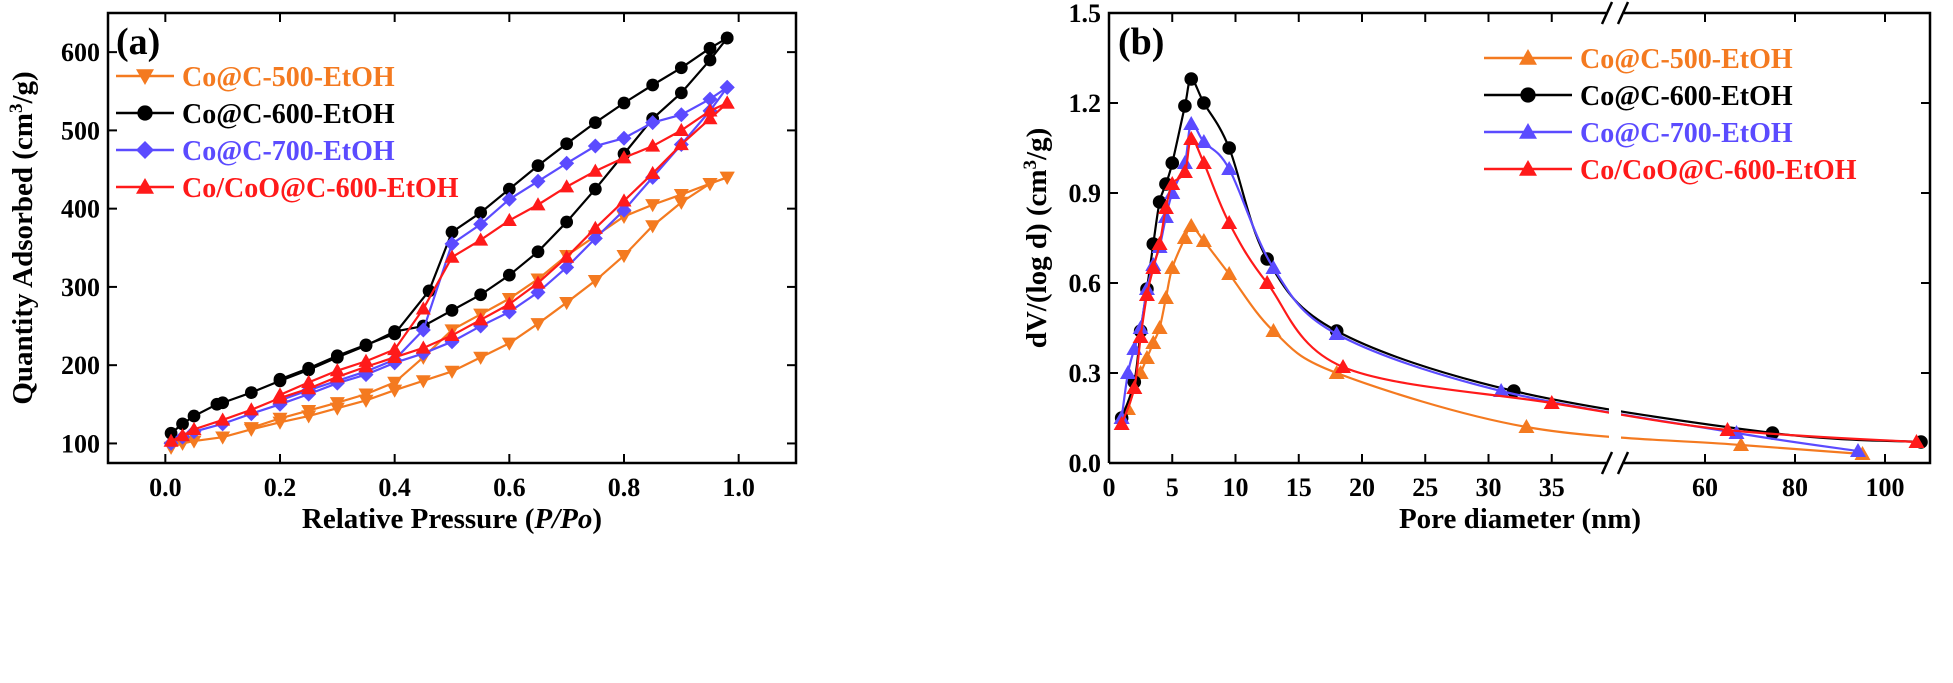 The height and width of the screenshot is (683, 1953). I want to click on panel-a-ylabel-sup: 3, so click(16, 109).